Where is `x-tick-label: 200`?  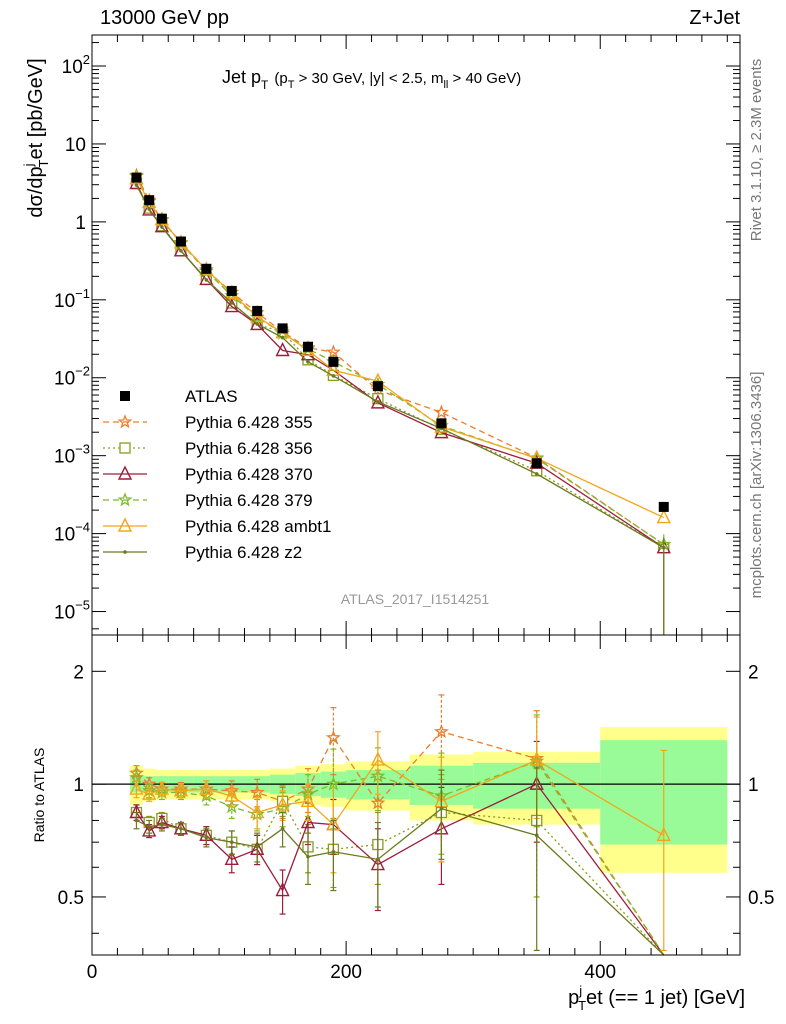 x-tick-label: 200 is located at coordinates (346, 972).